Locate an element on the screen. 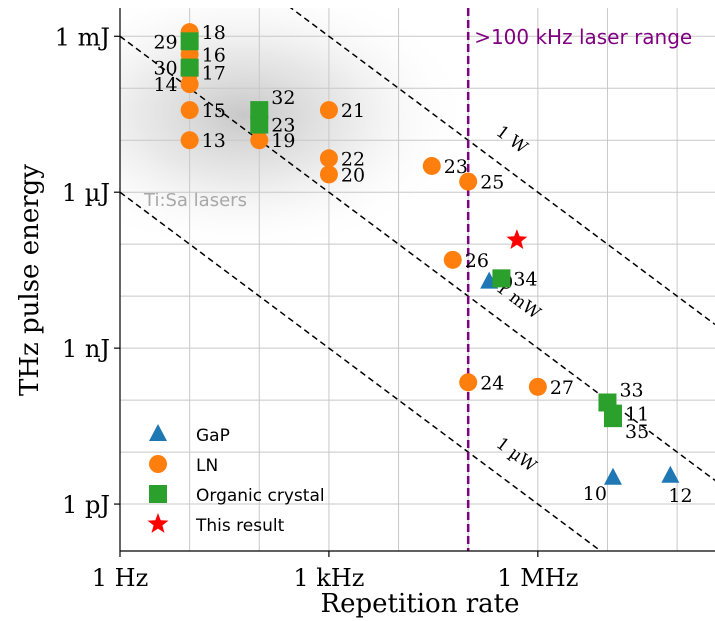 This screenshot has height=621, width=715. data-point-label: 17 is located at coordinates (214, 74).